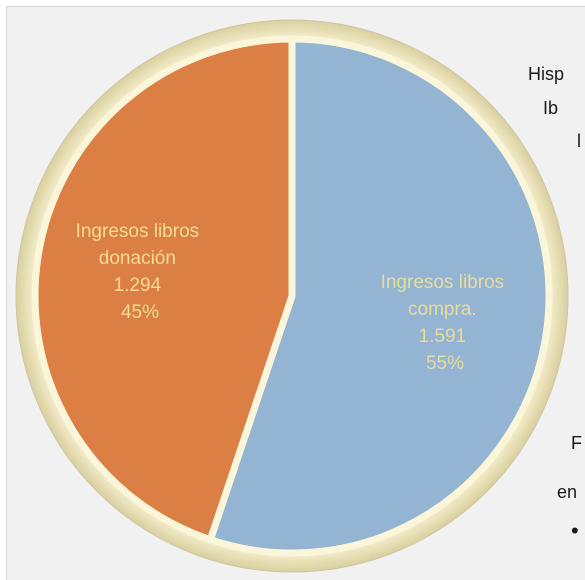 This screenshot has width=585, height=580. I want to click on slice-label-compra: Ingresos libros compra. 1.591 55%, so click(445, 323).